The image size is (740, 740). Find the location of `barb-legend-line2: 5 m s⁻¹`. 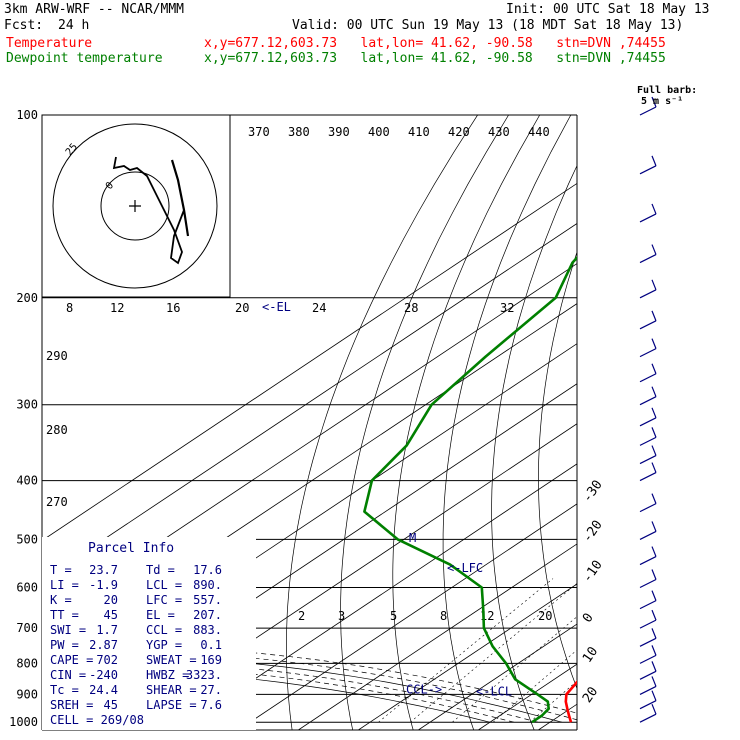

barb-legend-line2: 5 m s⁻¹ is located at coordinates (662, 101).